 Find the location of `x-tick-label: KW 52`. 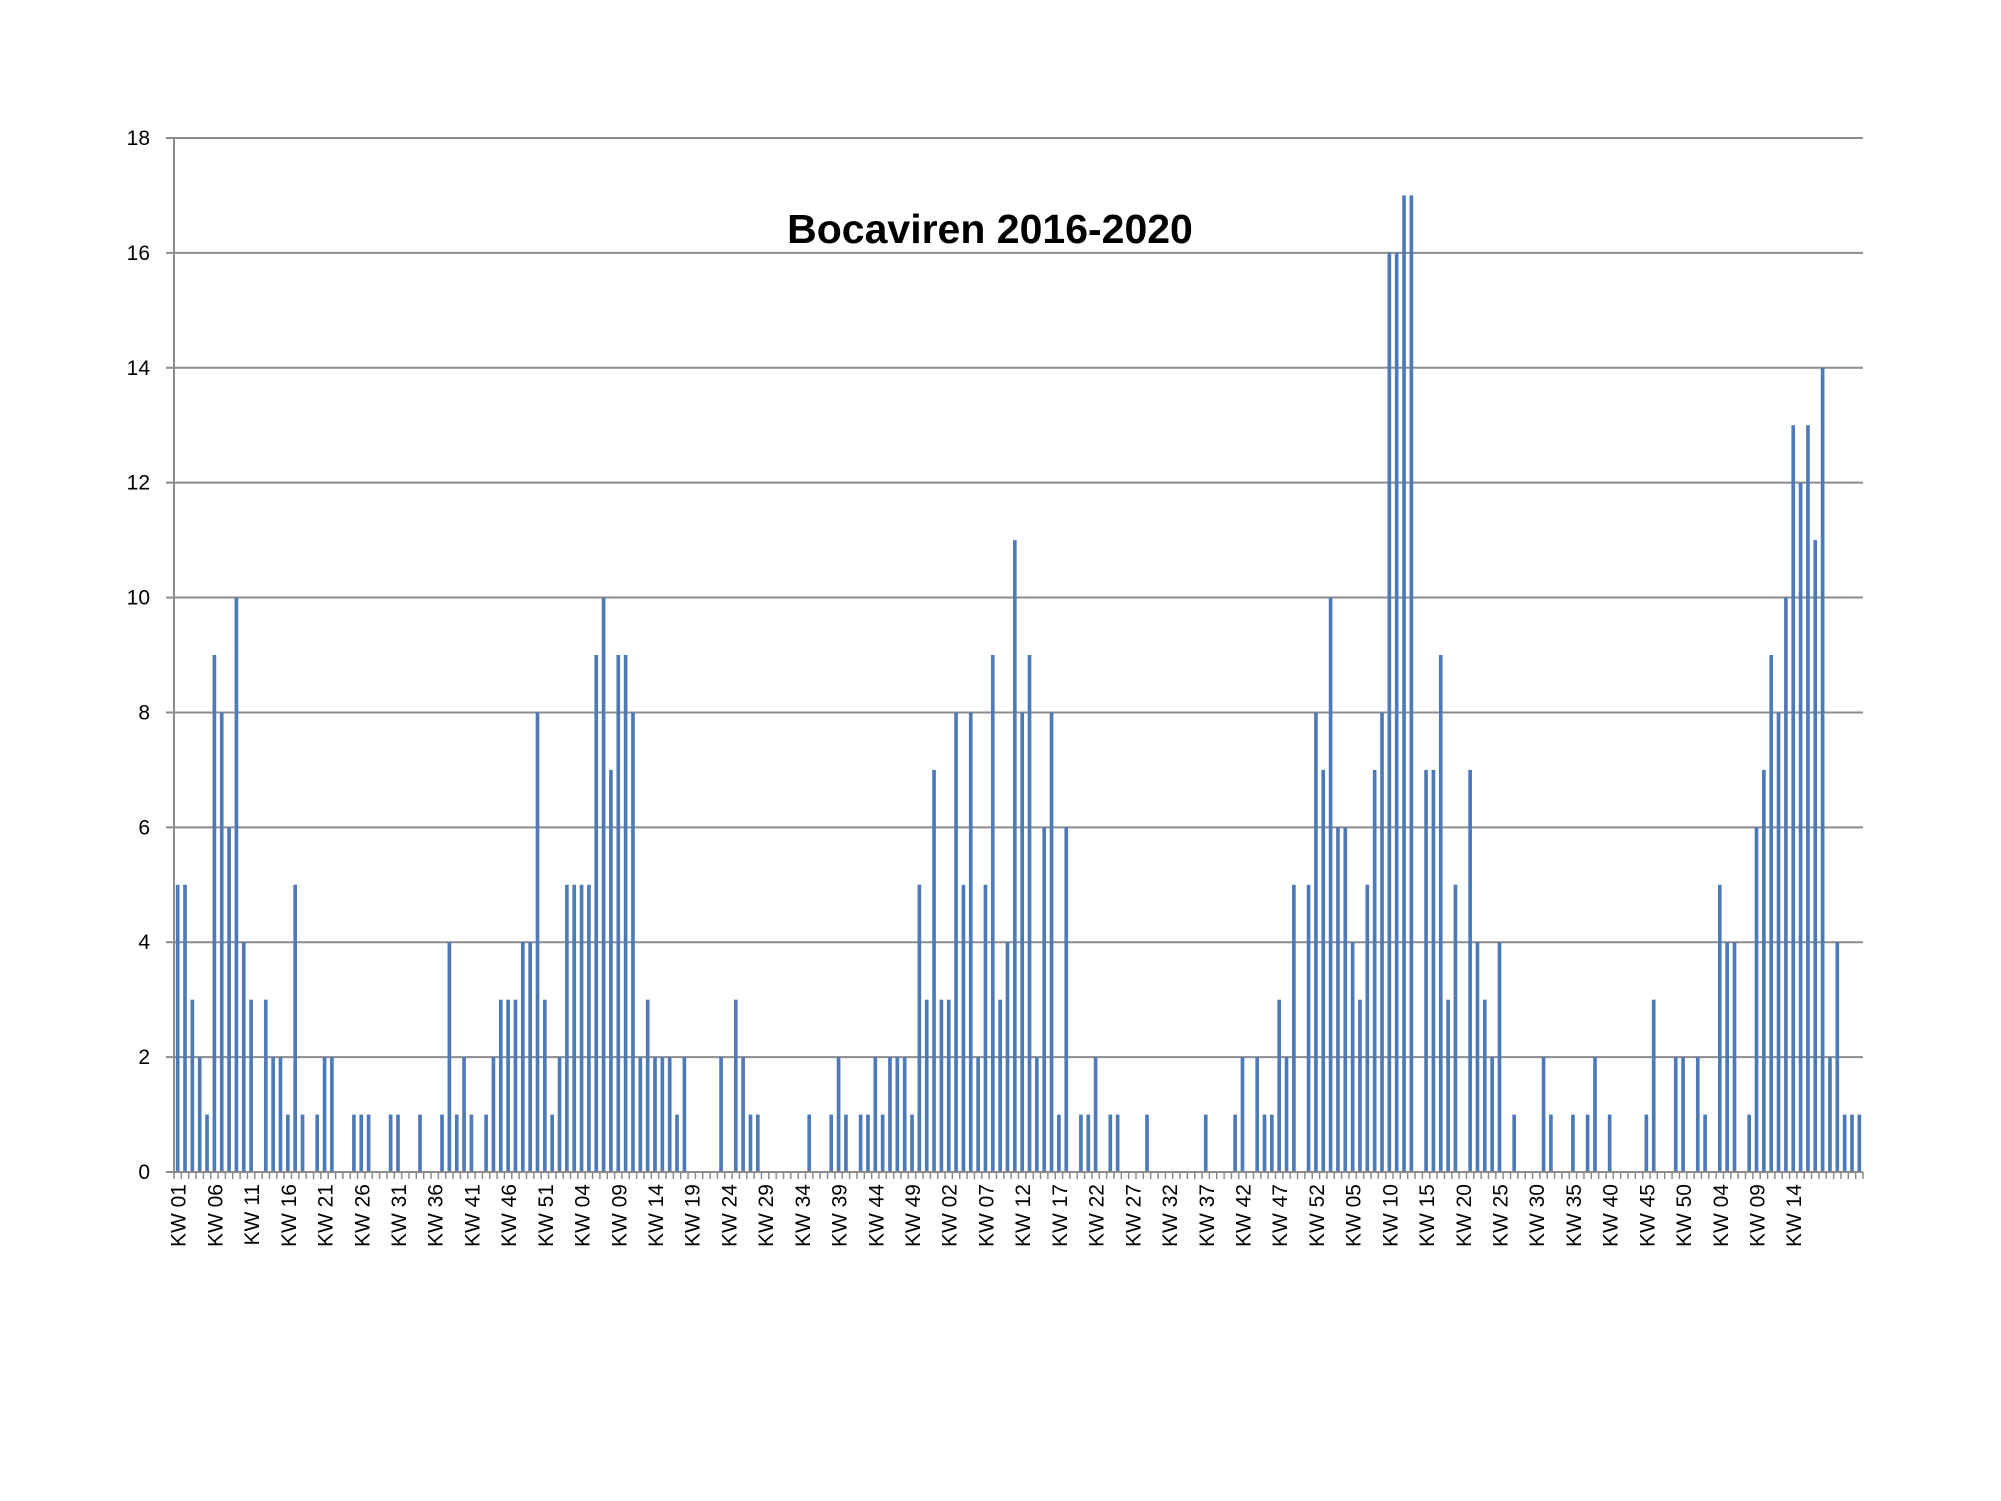

x-tick-label: KW 52 is located at coordinates (1317, 1215).